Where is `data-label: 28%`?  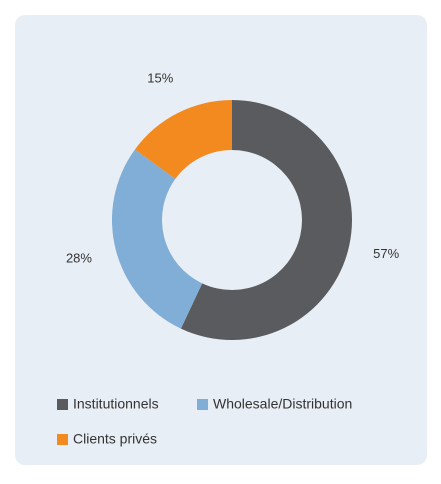 data-label: 28% is located at coordinates (79, 258).